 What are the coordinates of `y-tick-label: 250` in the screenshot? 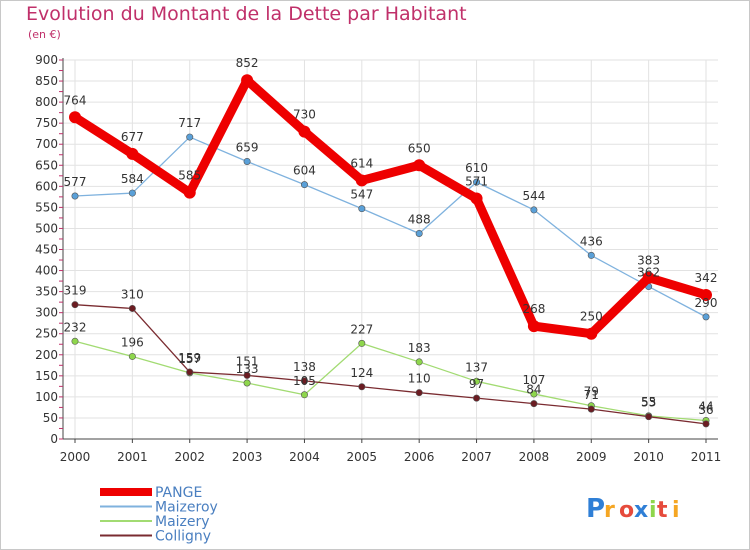 It's located at (46, 334).